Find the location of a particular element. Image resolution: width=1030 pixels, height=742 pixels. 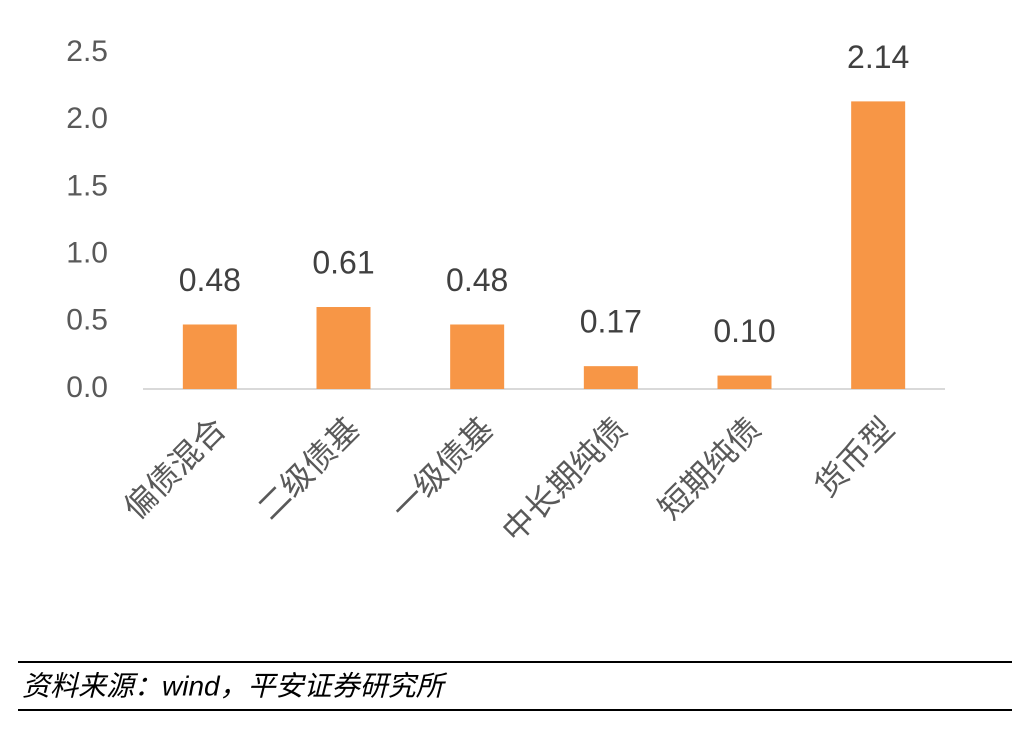

y-tick-label: 1.0 is located at coordinates (87, 253).